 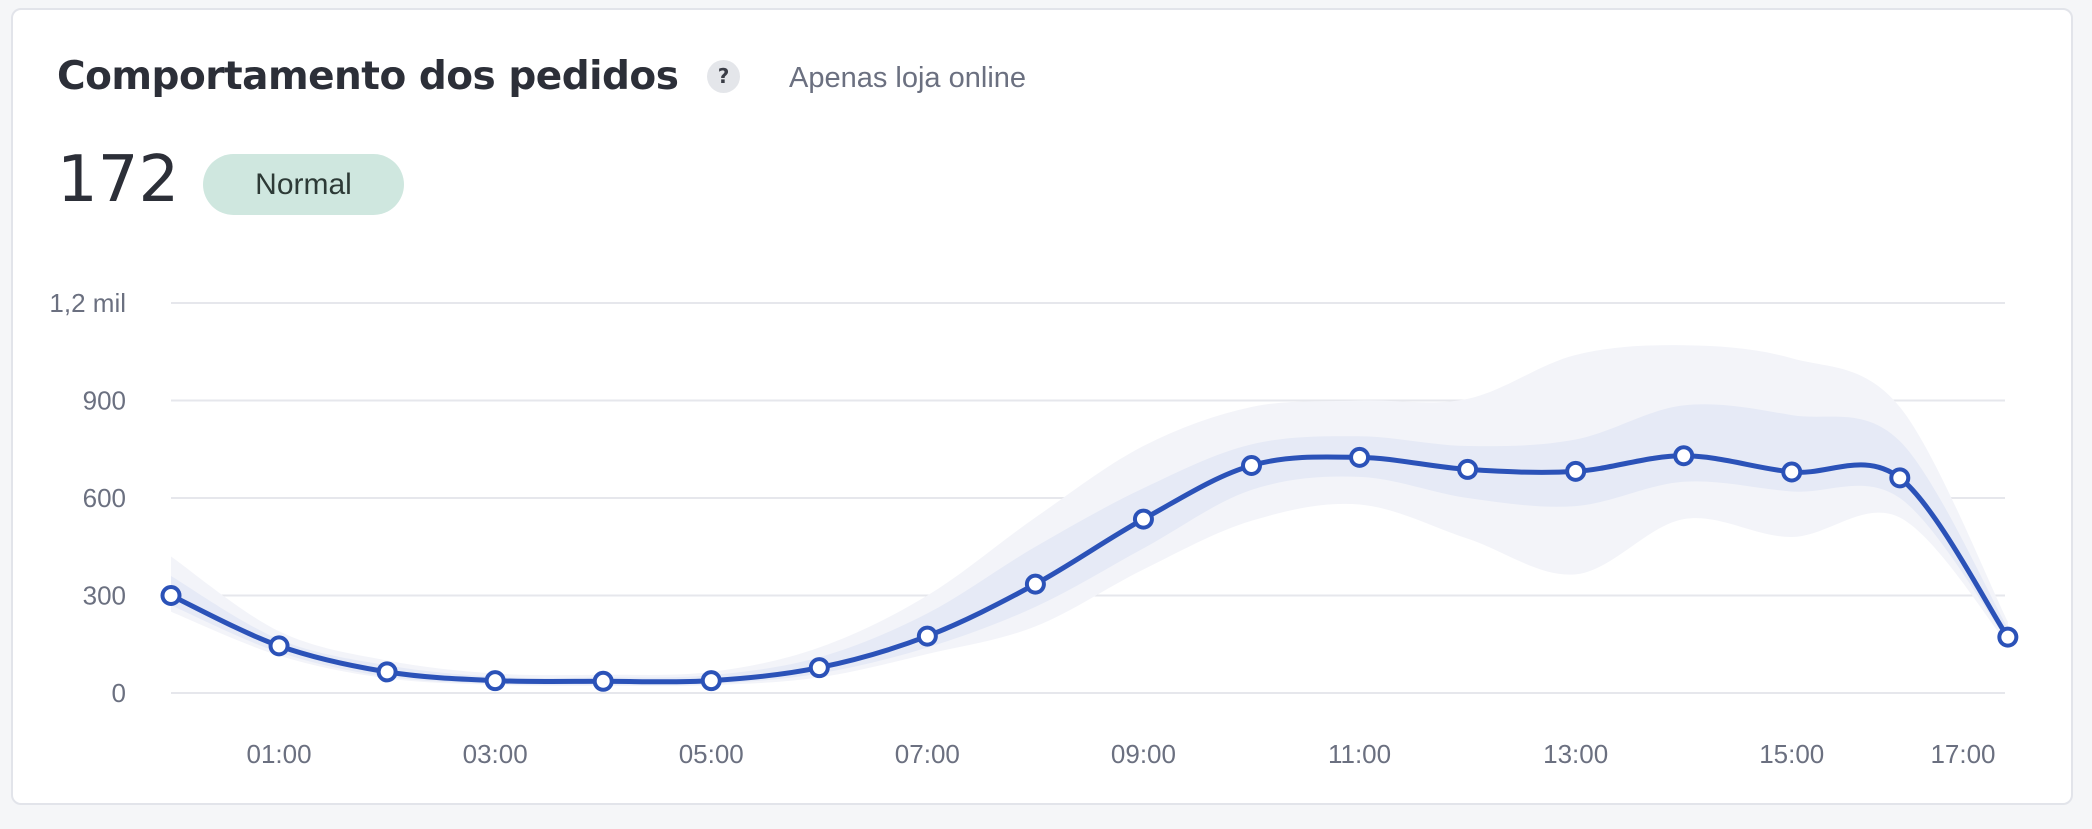 What do you see at coordinates (87, 303) in the screenshot?
I see `y-tick-label: 1,2 mil` at bounding box center [87, 303].